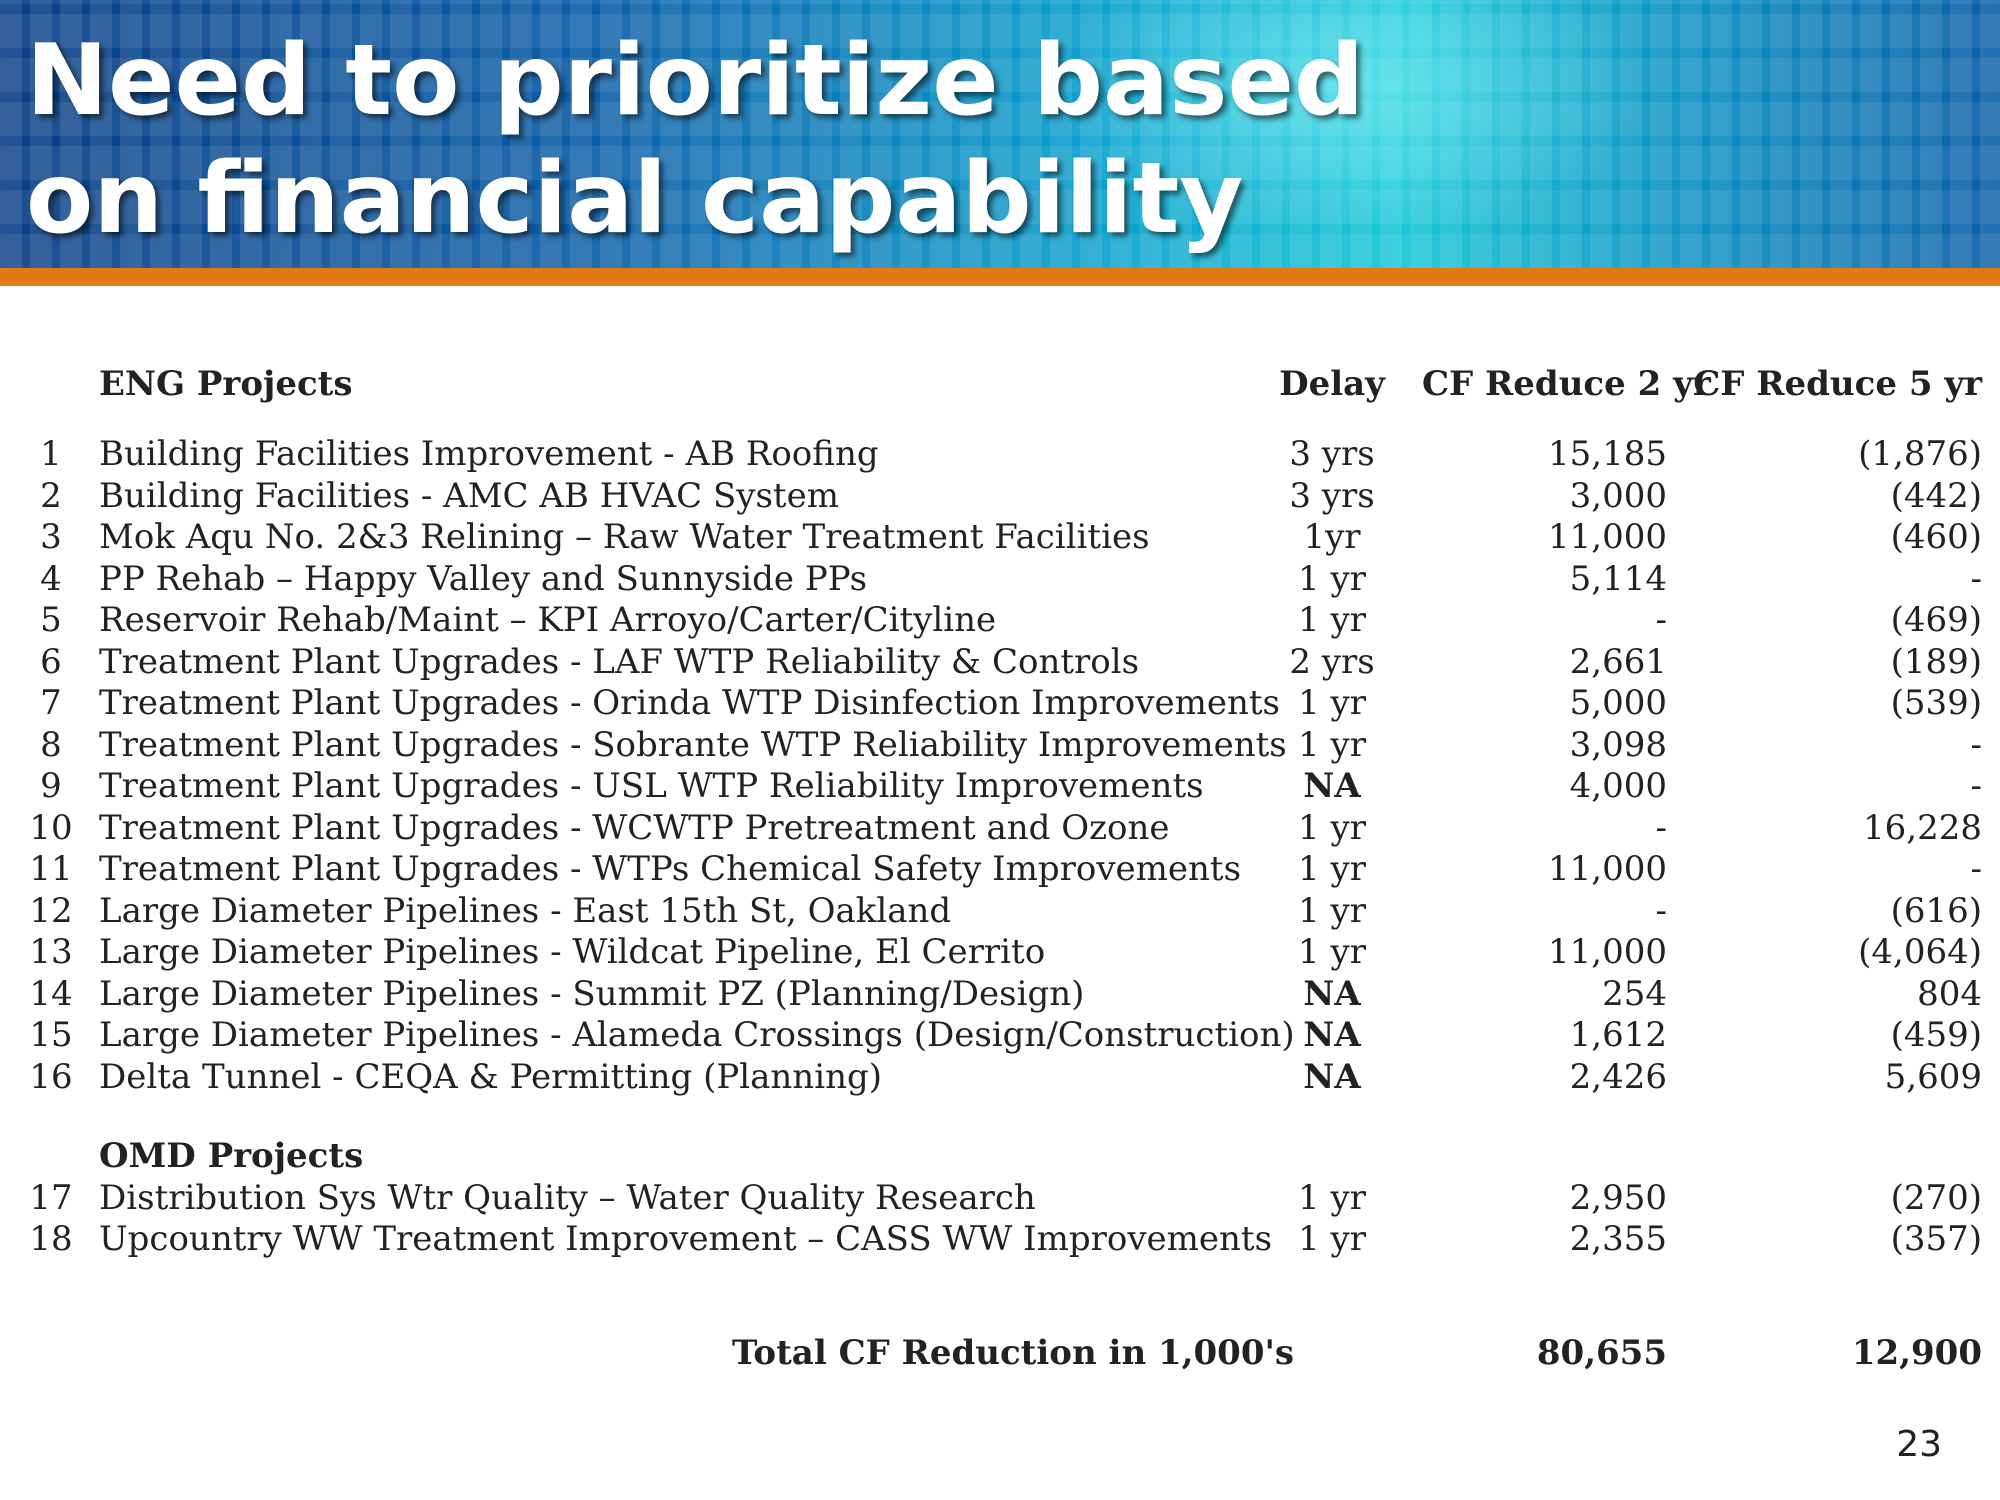 The image size is (2000, 1500). I want to click on cf-2yr-value: 254, so click(1634, 993).